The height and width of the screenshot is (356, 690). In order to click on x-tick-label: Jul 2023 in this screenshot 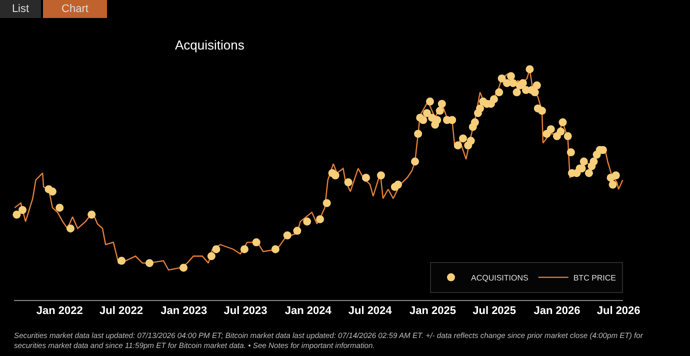, I will do `click(246, 311)`.